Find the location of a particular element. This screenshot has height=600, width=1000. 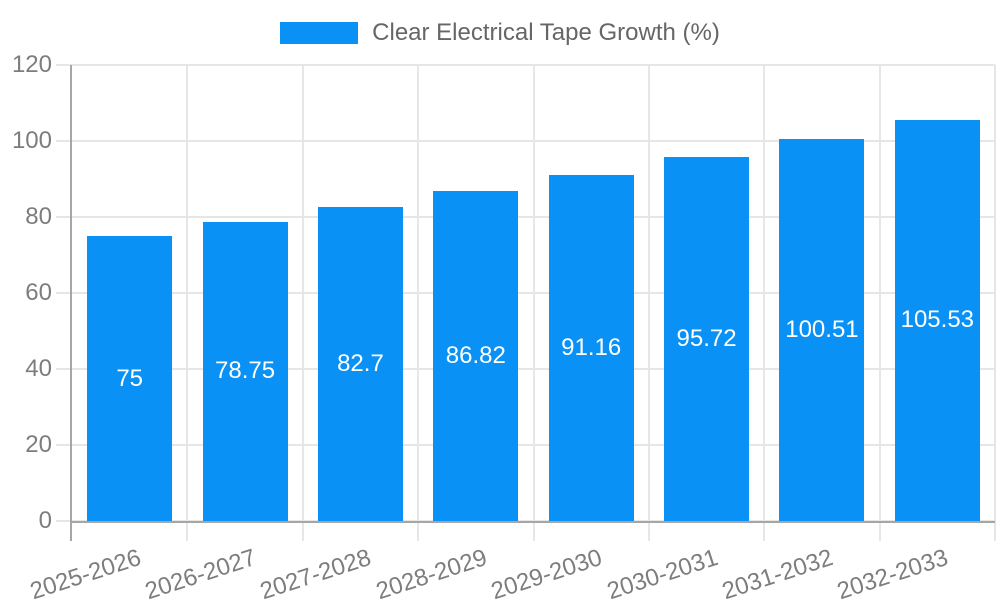

y-tick-label: 20 is located at coordinates (38, 444).